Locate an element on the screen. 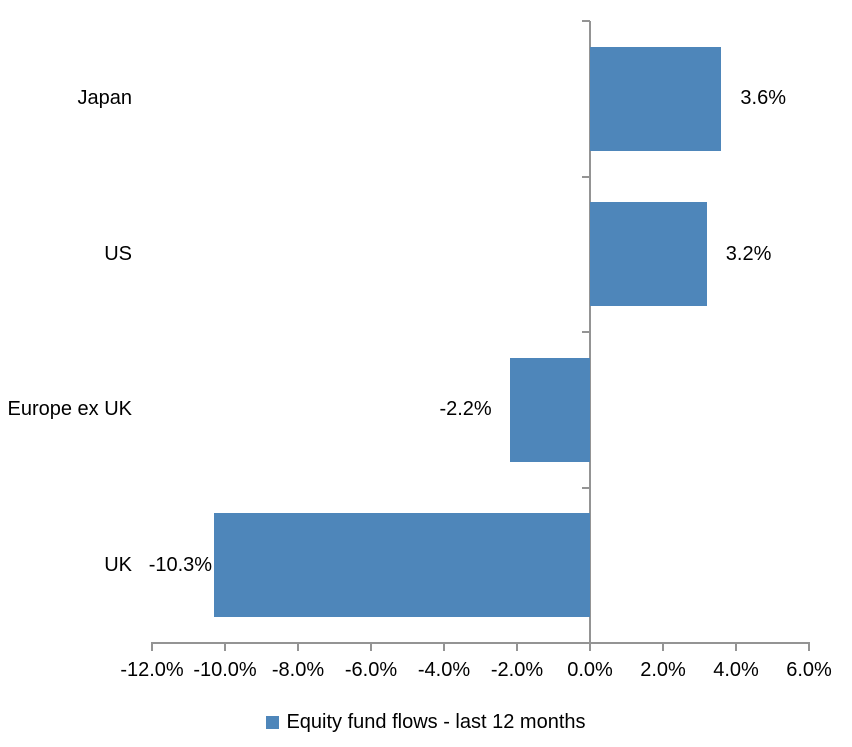 Image resolution: width=852 pixels, height=747 pixels. x-axis-tick-label: -8.0% is located at coordinates (298, 670).